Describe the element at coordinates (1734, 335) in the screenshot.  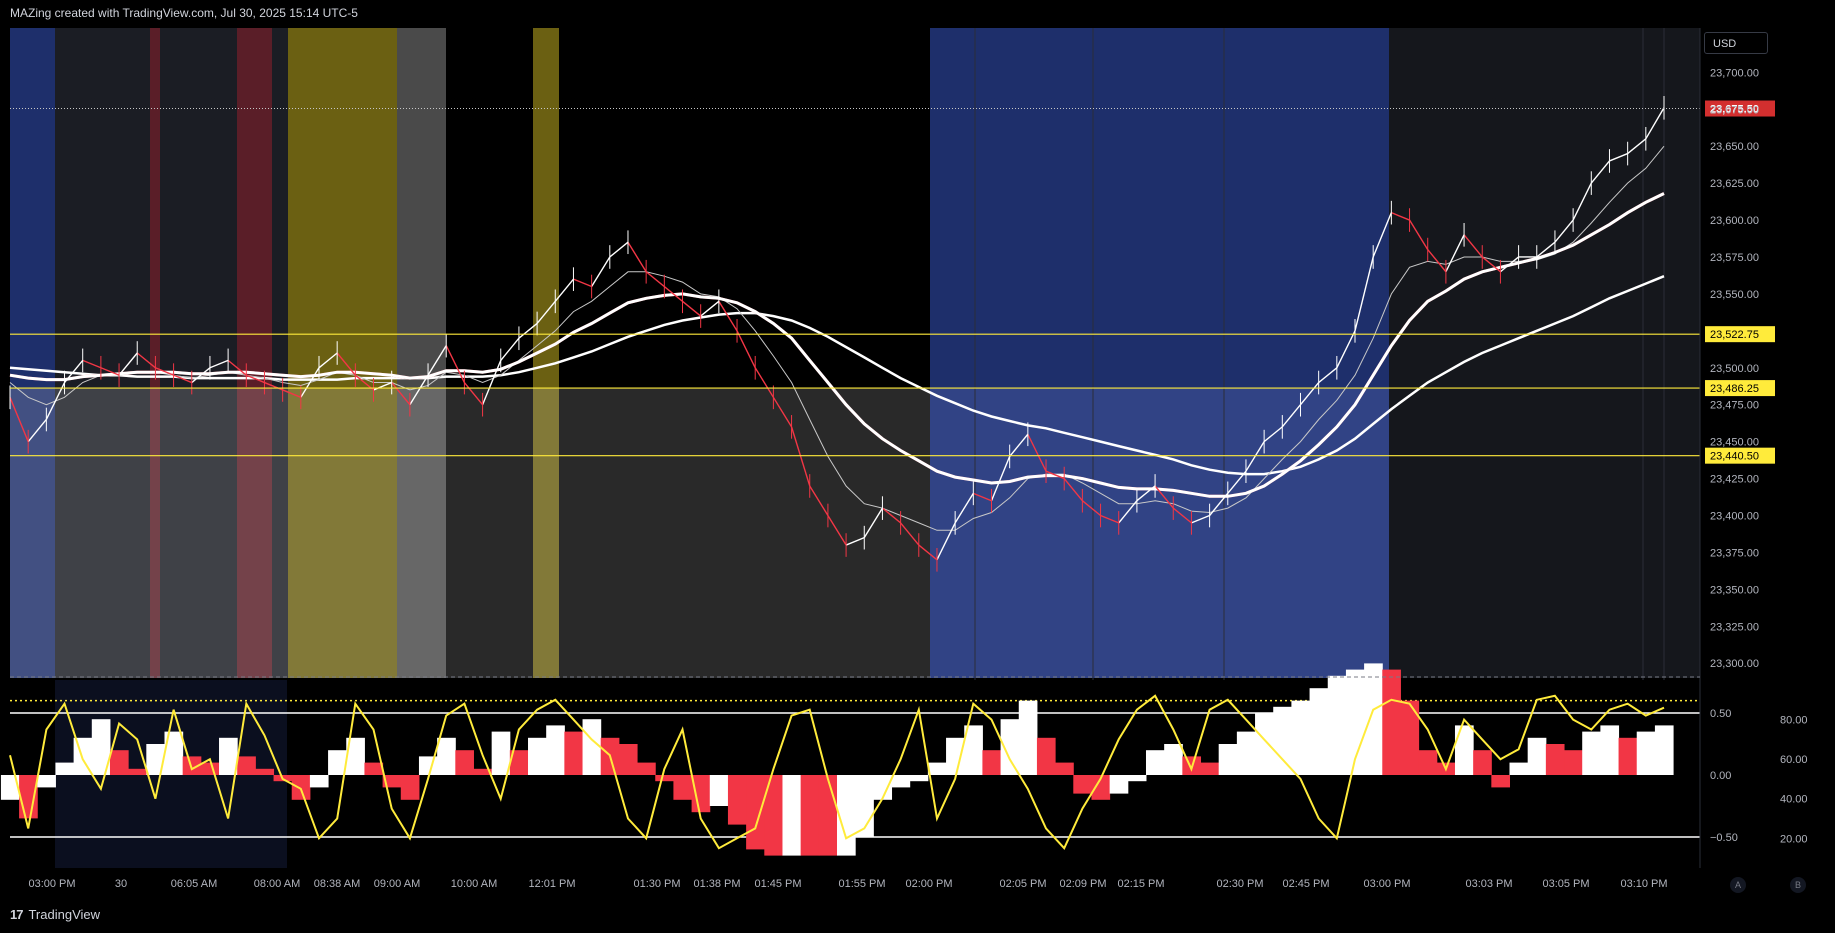
I see `level-label: 23,522.75` at that location.